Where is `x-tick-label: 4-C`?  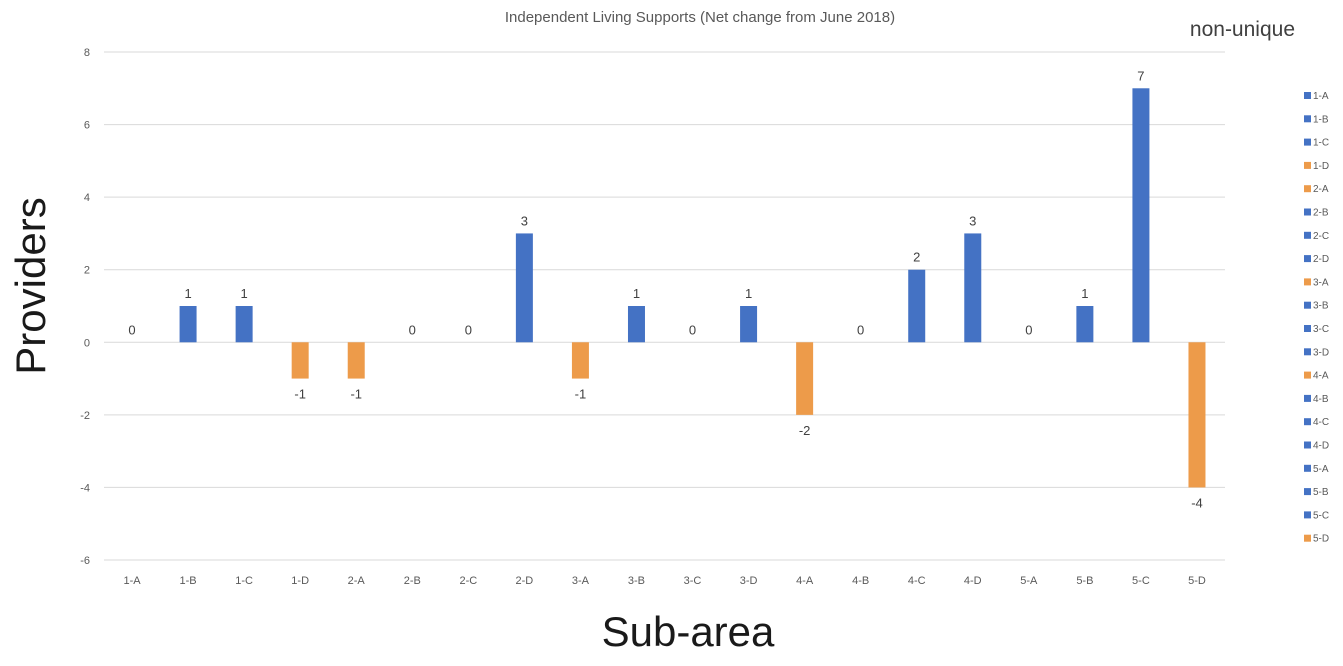 x-tick-label: 4-C is located at coordinates (917, 581).